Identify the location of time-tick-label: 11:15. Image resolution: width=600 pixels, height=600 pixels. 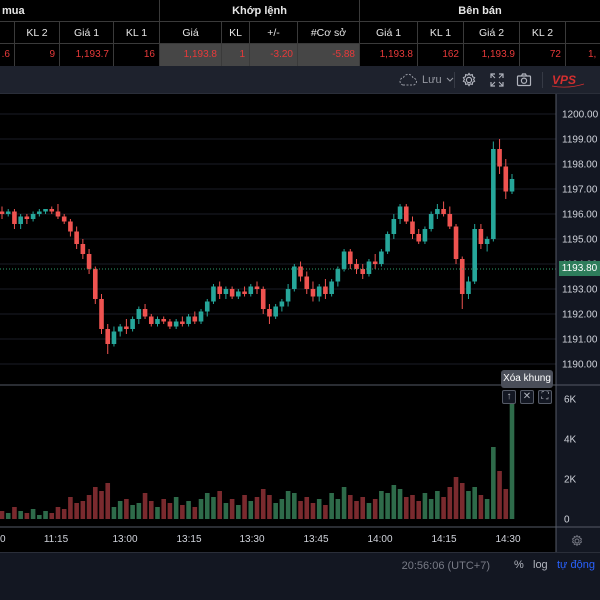
(56, 539).